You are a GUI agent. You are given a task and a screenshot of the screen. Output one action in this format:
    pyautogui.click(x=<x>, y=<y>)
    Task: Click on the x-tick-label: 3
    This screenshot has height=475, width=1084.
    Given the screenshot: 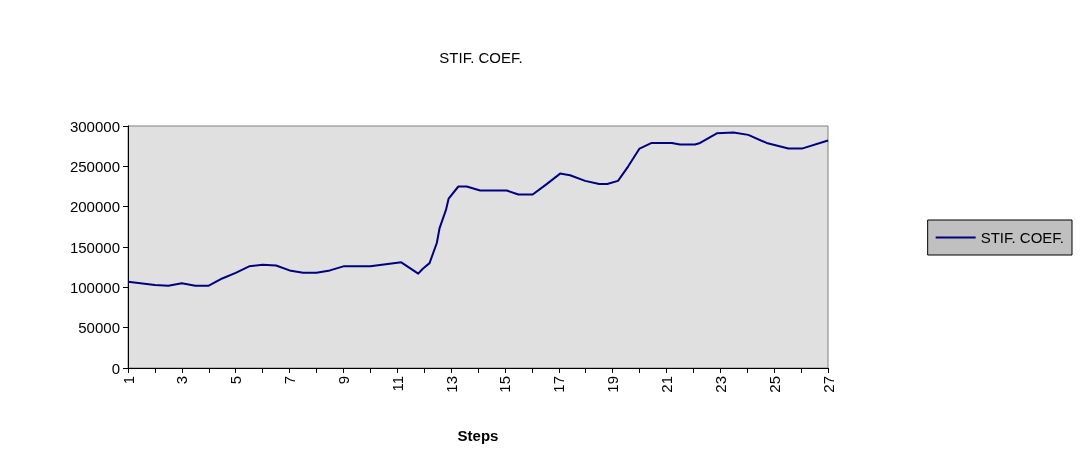 What is the action you would take?
    pyautogui.click(x=182, y=380)
    